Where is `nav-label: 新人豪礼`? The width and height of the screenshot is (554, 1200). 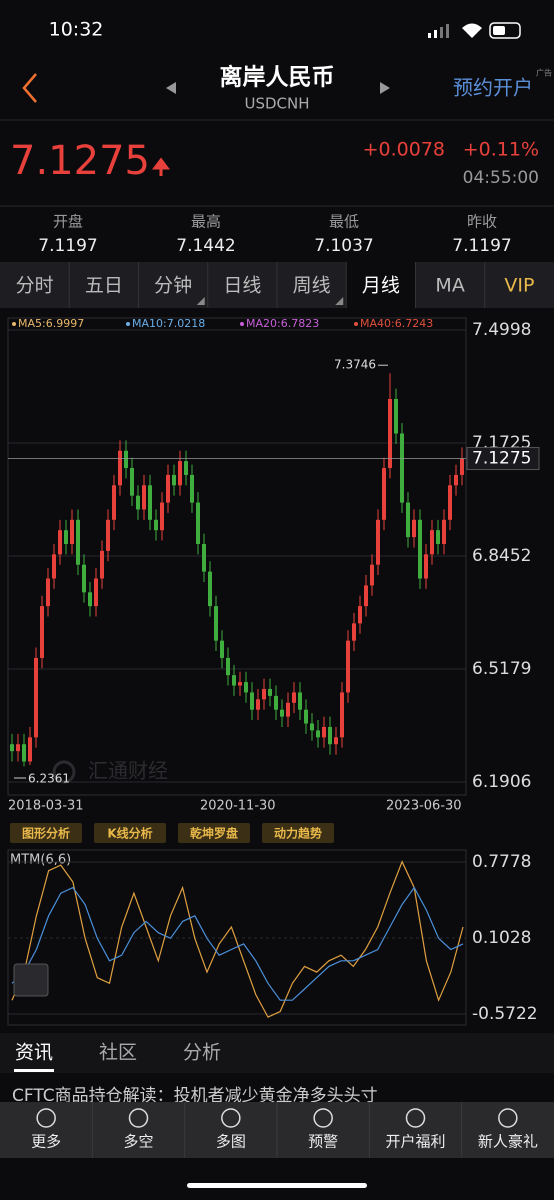 nav-label: 新人豪礼 is located at coordinates (508, 1142).